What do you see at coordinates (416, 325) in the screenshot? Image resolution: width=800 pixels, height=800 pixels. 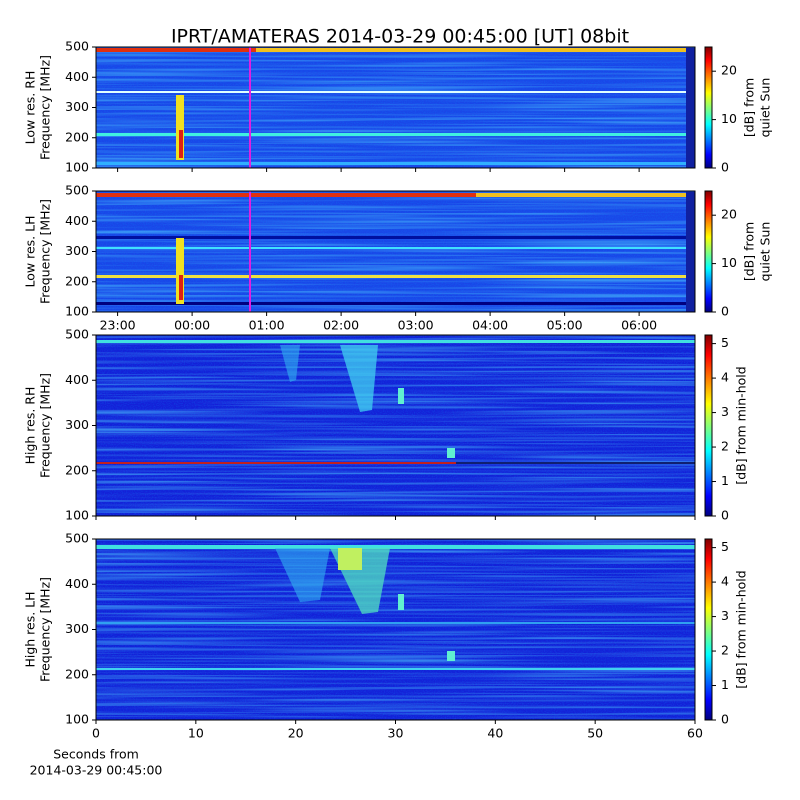 I see `x-tick-label: 03:00` at bounding box center [416, 325].